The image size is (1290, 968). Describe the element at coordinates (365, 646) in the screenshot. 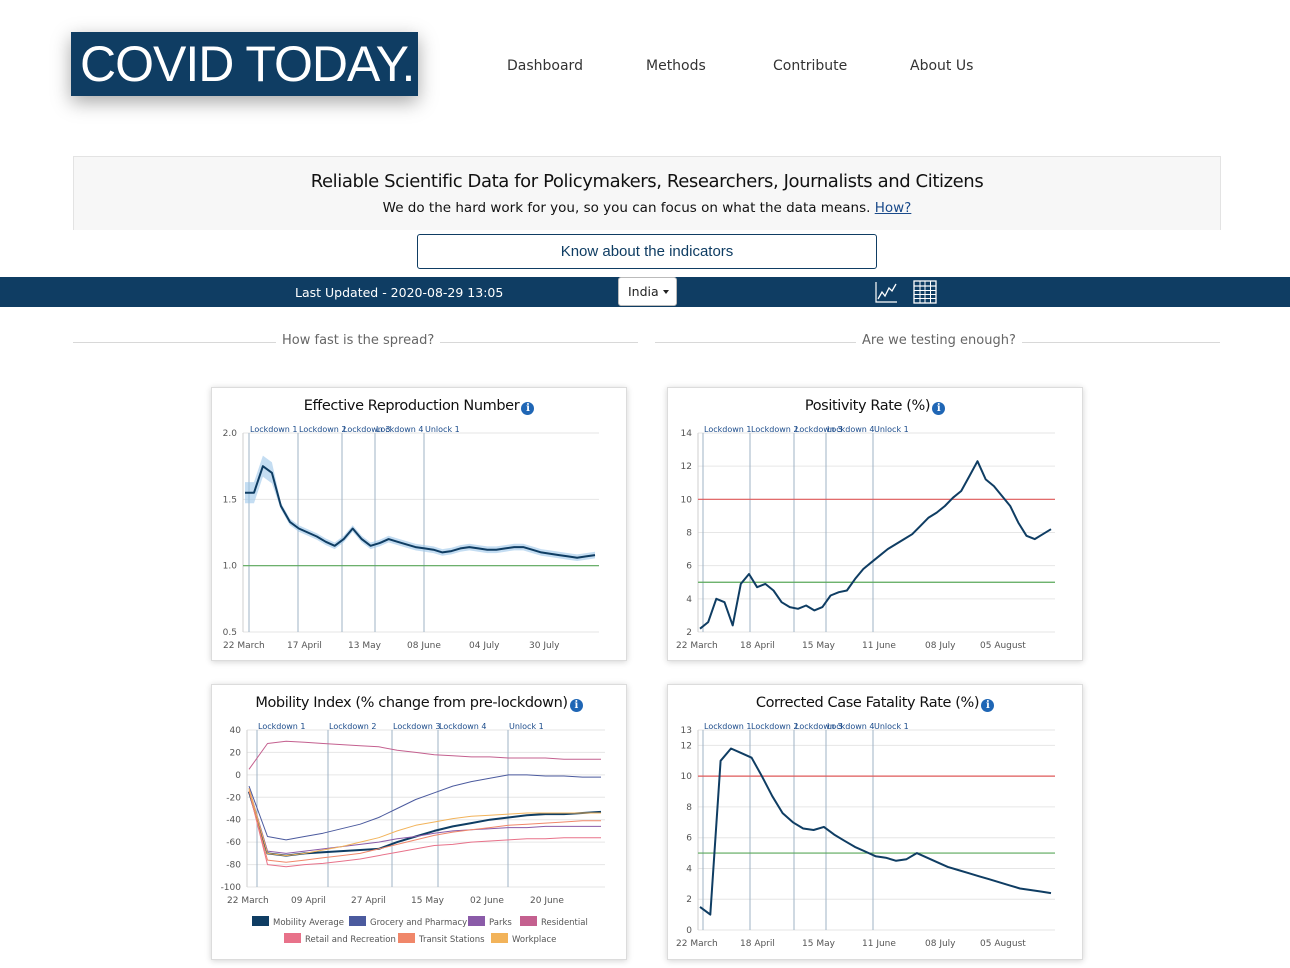

I see `x-tick-label: 13 May` at that location.